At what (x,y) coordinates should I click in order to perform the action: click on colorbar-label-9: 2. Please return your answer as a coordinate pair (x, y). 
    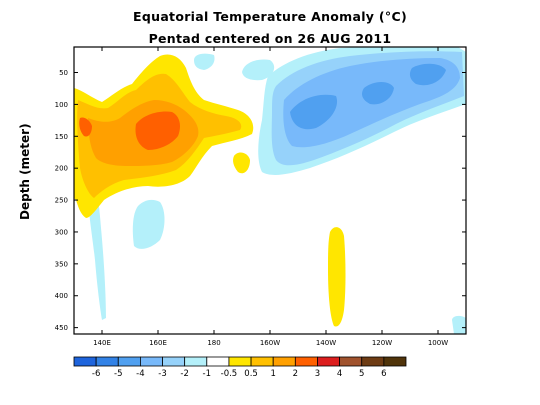
    Looking at the image, I should click on (295, 374).